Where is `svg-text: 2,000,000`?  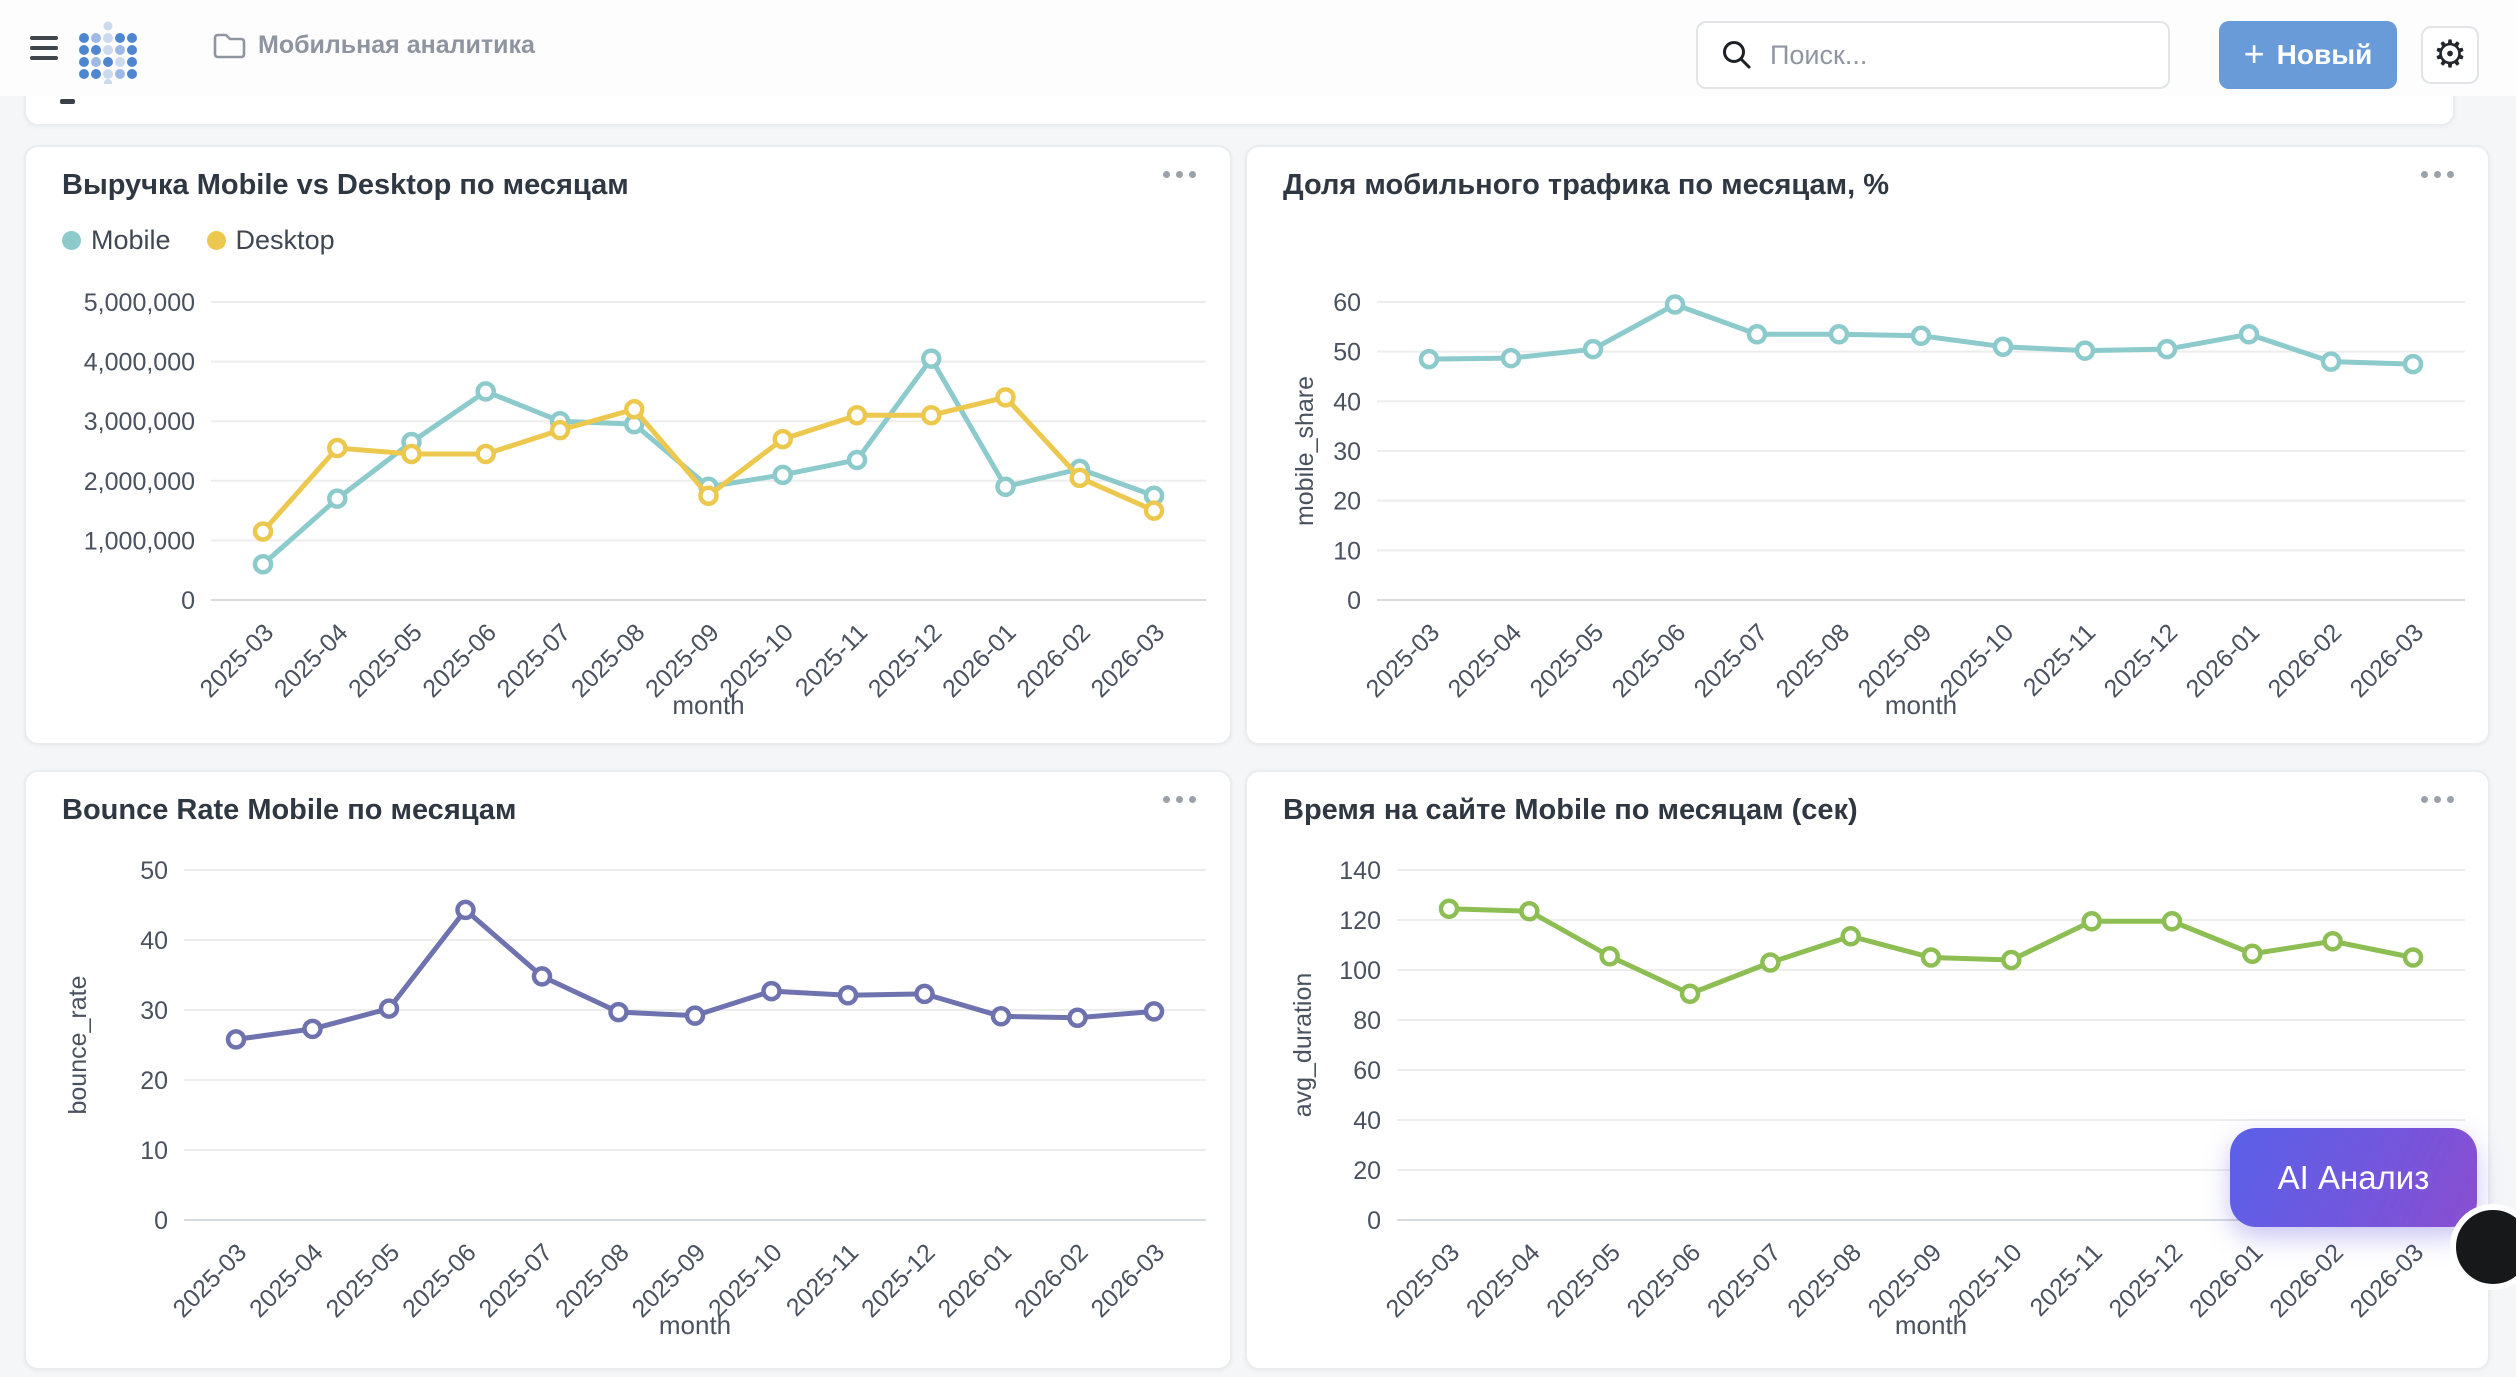
svg-text: 2,000,000 is located at coordinates (139, 482).